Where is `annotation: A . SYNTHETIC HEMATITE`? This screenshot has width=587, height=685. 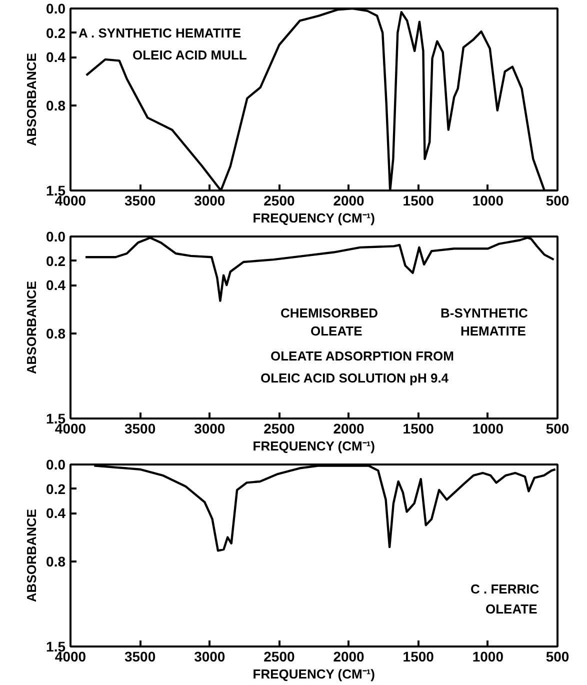 annotation: A . SYNTHETIC HEMATITE is located at coordinates (160, 33).